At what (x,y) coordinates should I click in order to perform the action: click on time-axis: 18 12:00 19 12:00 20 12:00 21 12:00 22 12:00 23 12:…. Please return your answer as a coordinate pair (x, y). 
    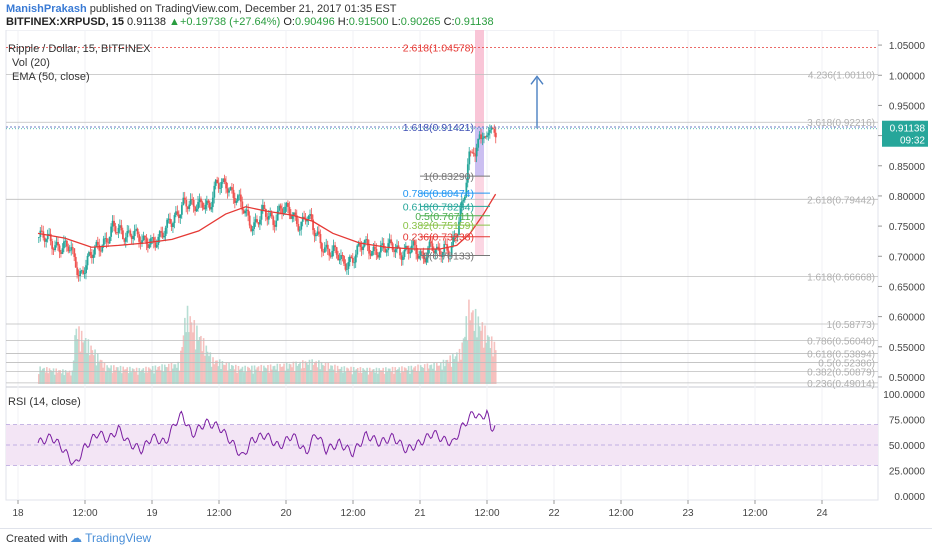
    Looking at the image, I should click on (420, 509).